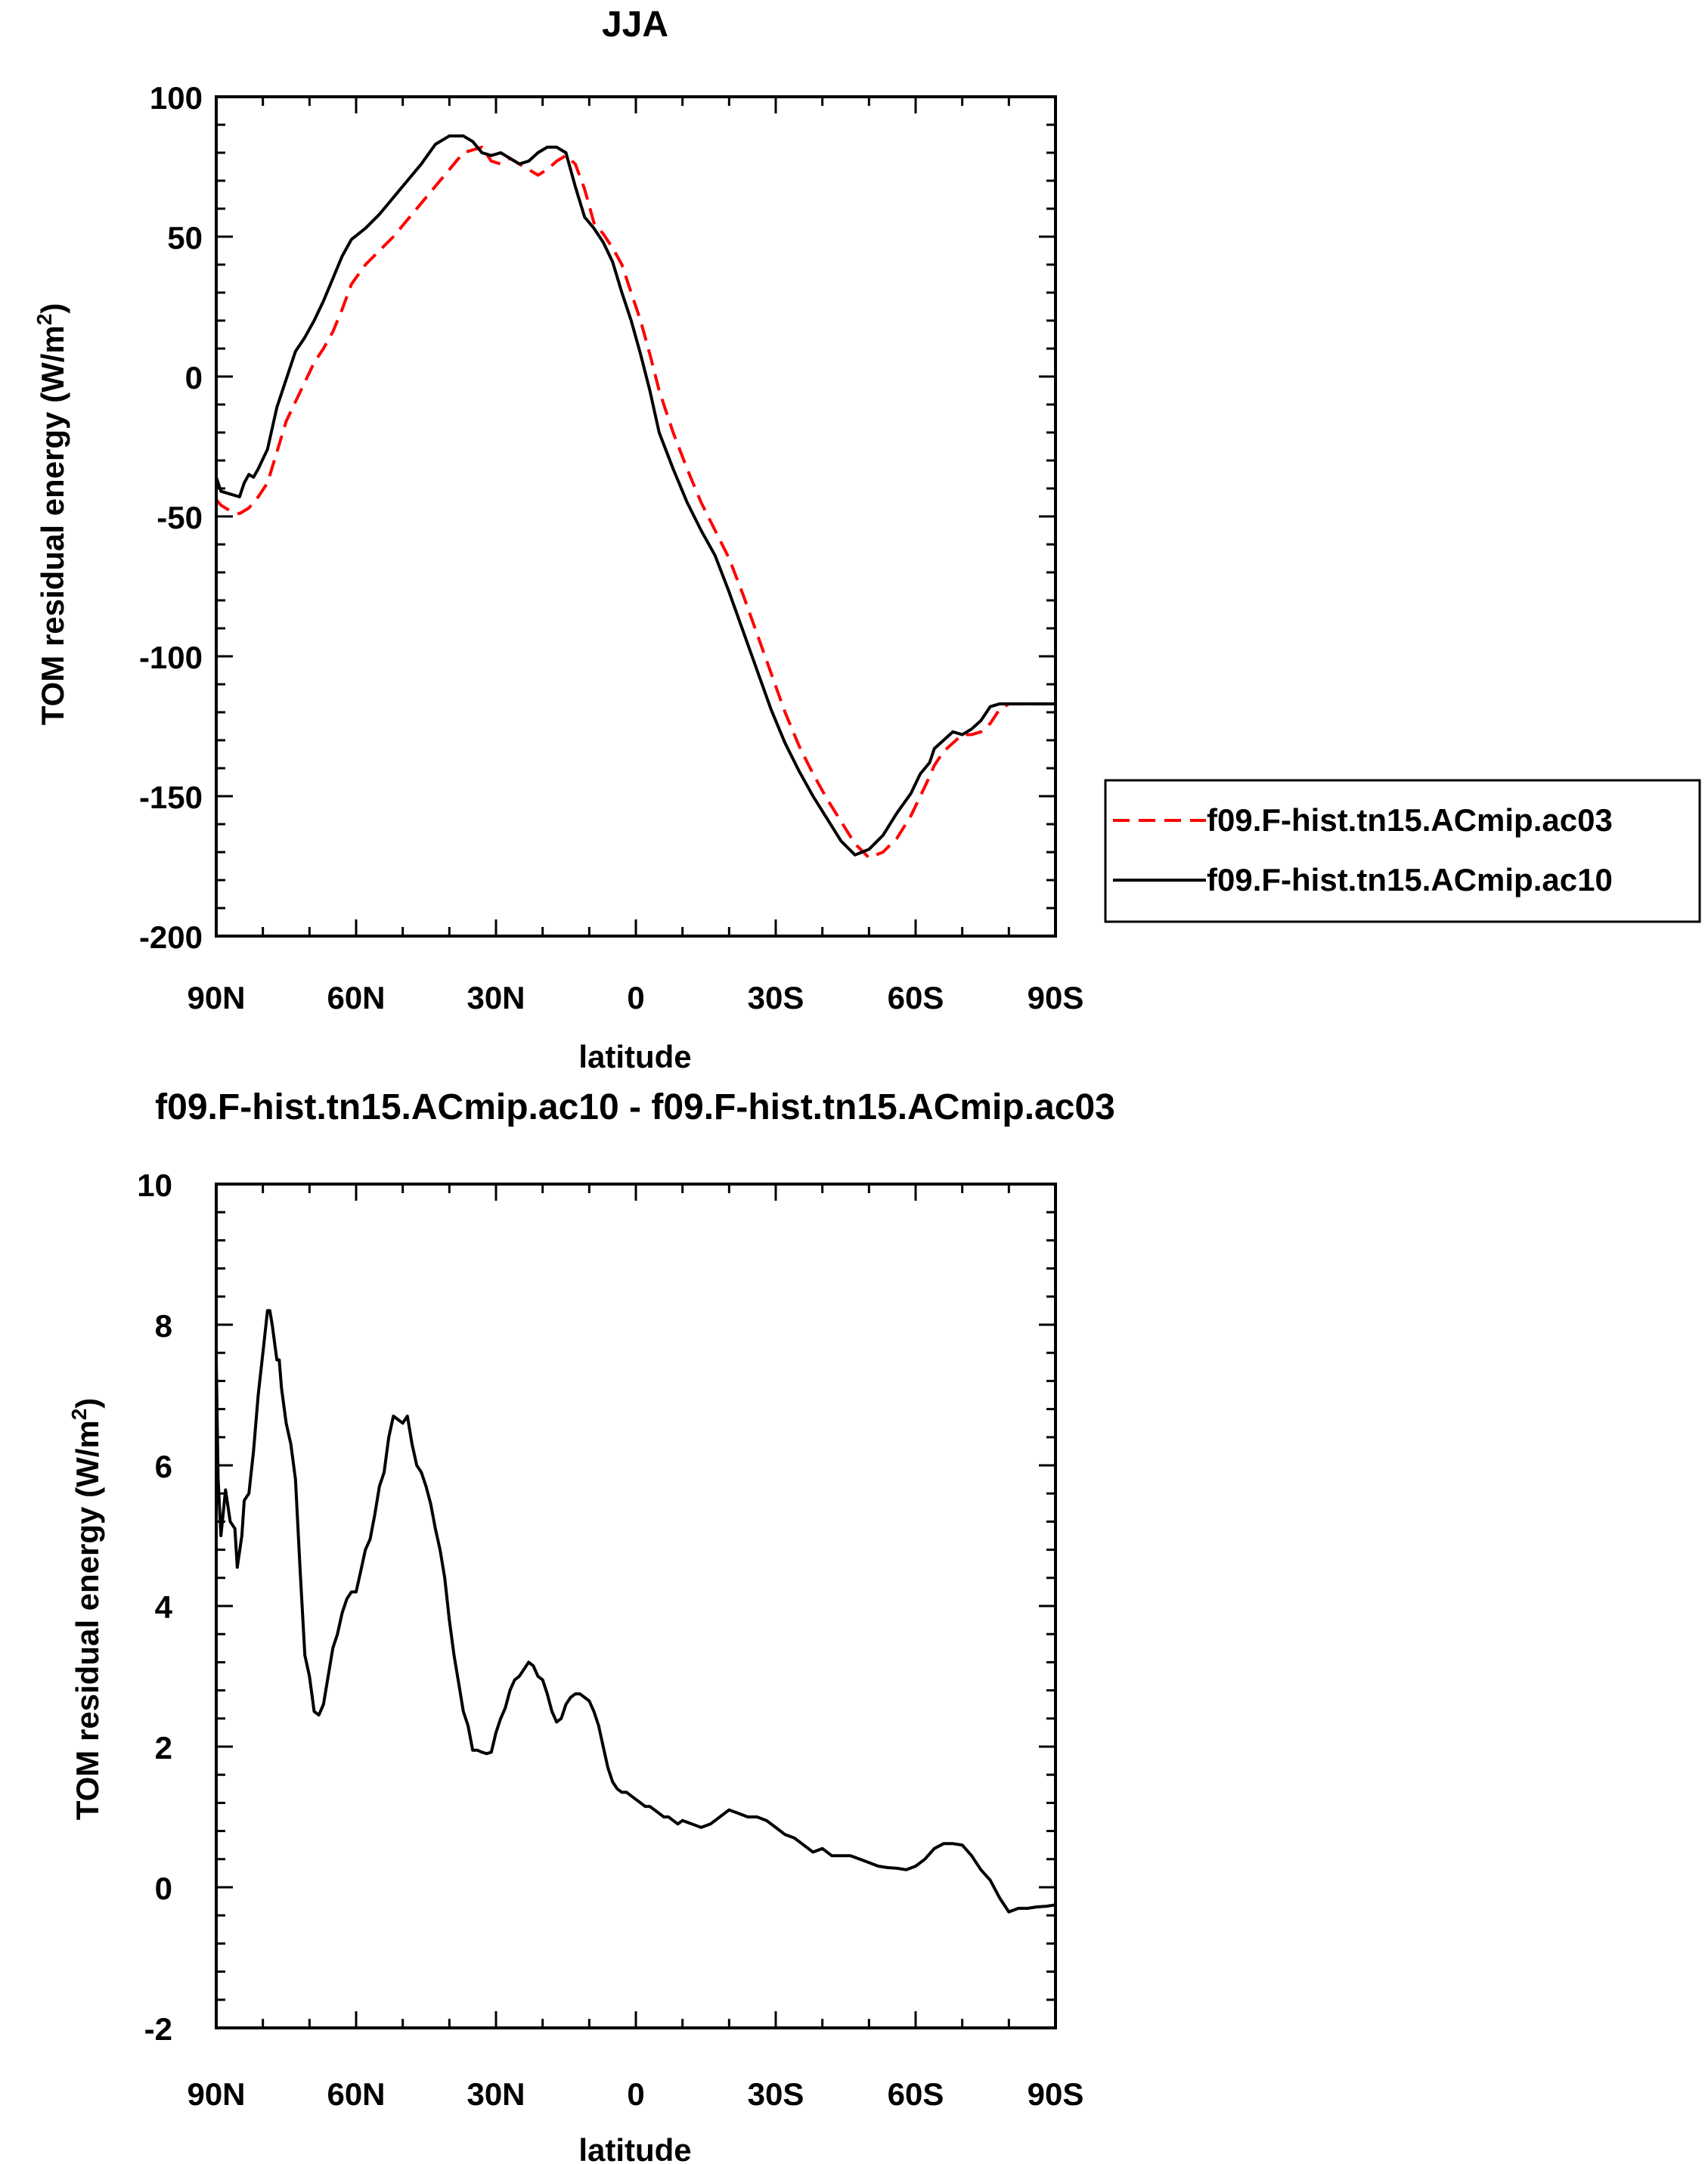  Describe the element at coordinates (86, 1610) in the screenshot. I see `bottom-chart-y-axis-label: TOM residual energy (W/m2)` at that location.